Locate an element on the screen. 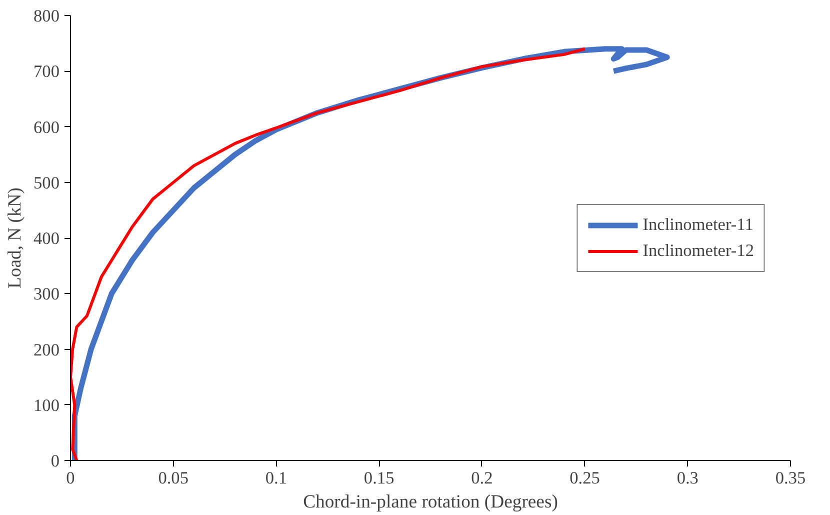  legend-label: Inclinometer-12 is located at coordinates (698, 250).